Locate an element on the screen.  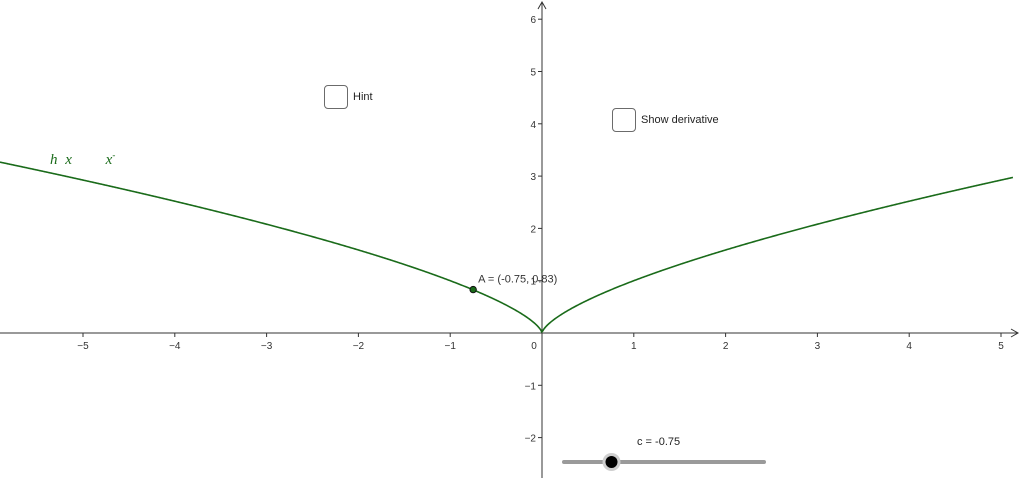
x-tick-label: 5 is located at coordinates (1001, 346).